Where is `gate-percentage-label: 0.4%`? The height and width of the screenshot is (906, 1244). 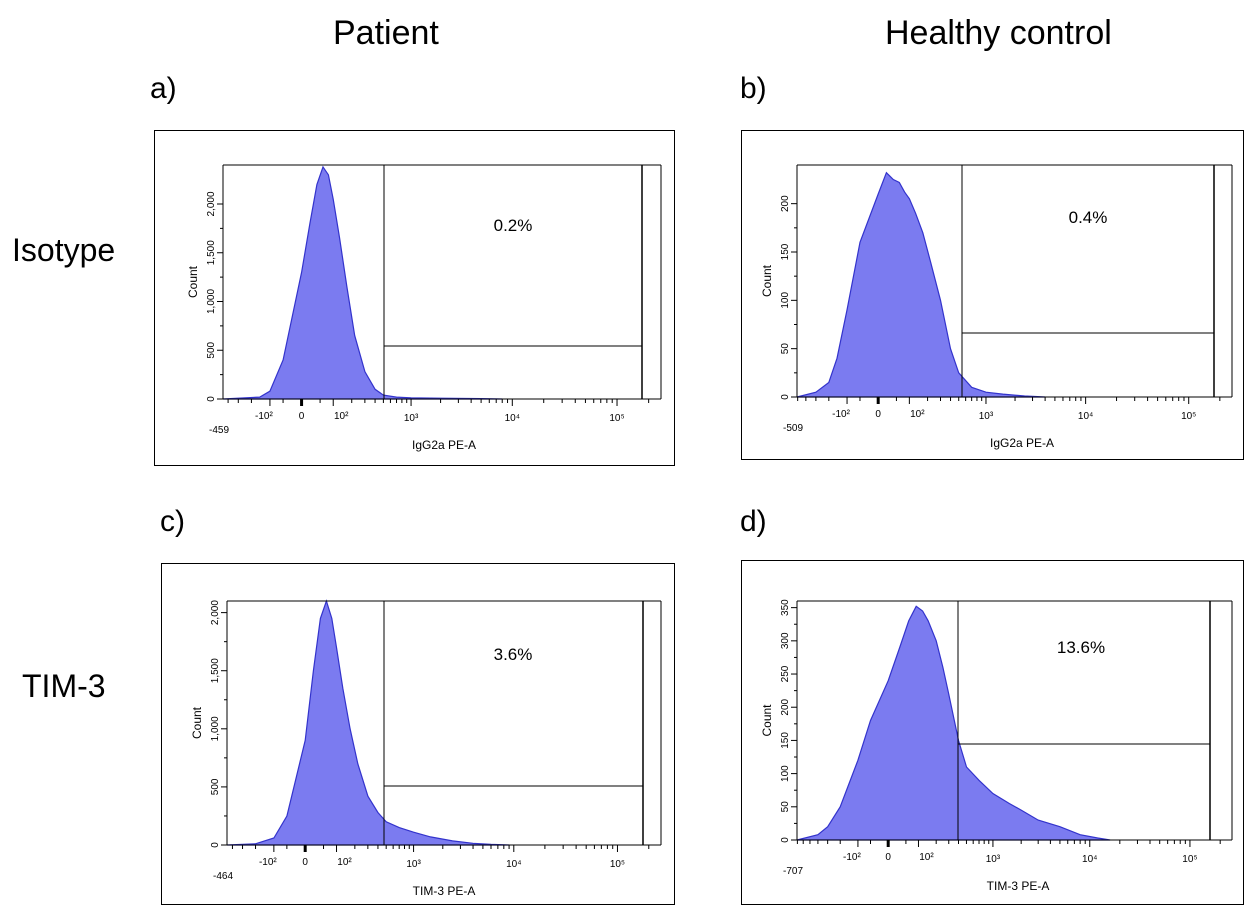 gate-percentage-label: 0.4% is located at coordinates (1088, 217).